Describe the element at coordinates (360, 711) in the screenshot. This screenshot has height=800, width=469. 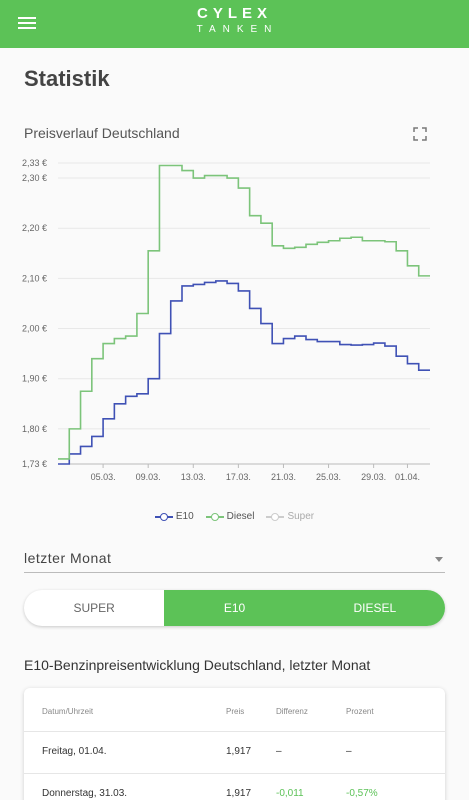
I see `column-header-percent: Prozent` at that location.